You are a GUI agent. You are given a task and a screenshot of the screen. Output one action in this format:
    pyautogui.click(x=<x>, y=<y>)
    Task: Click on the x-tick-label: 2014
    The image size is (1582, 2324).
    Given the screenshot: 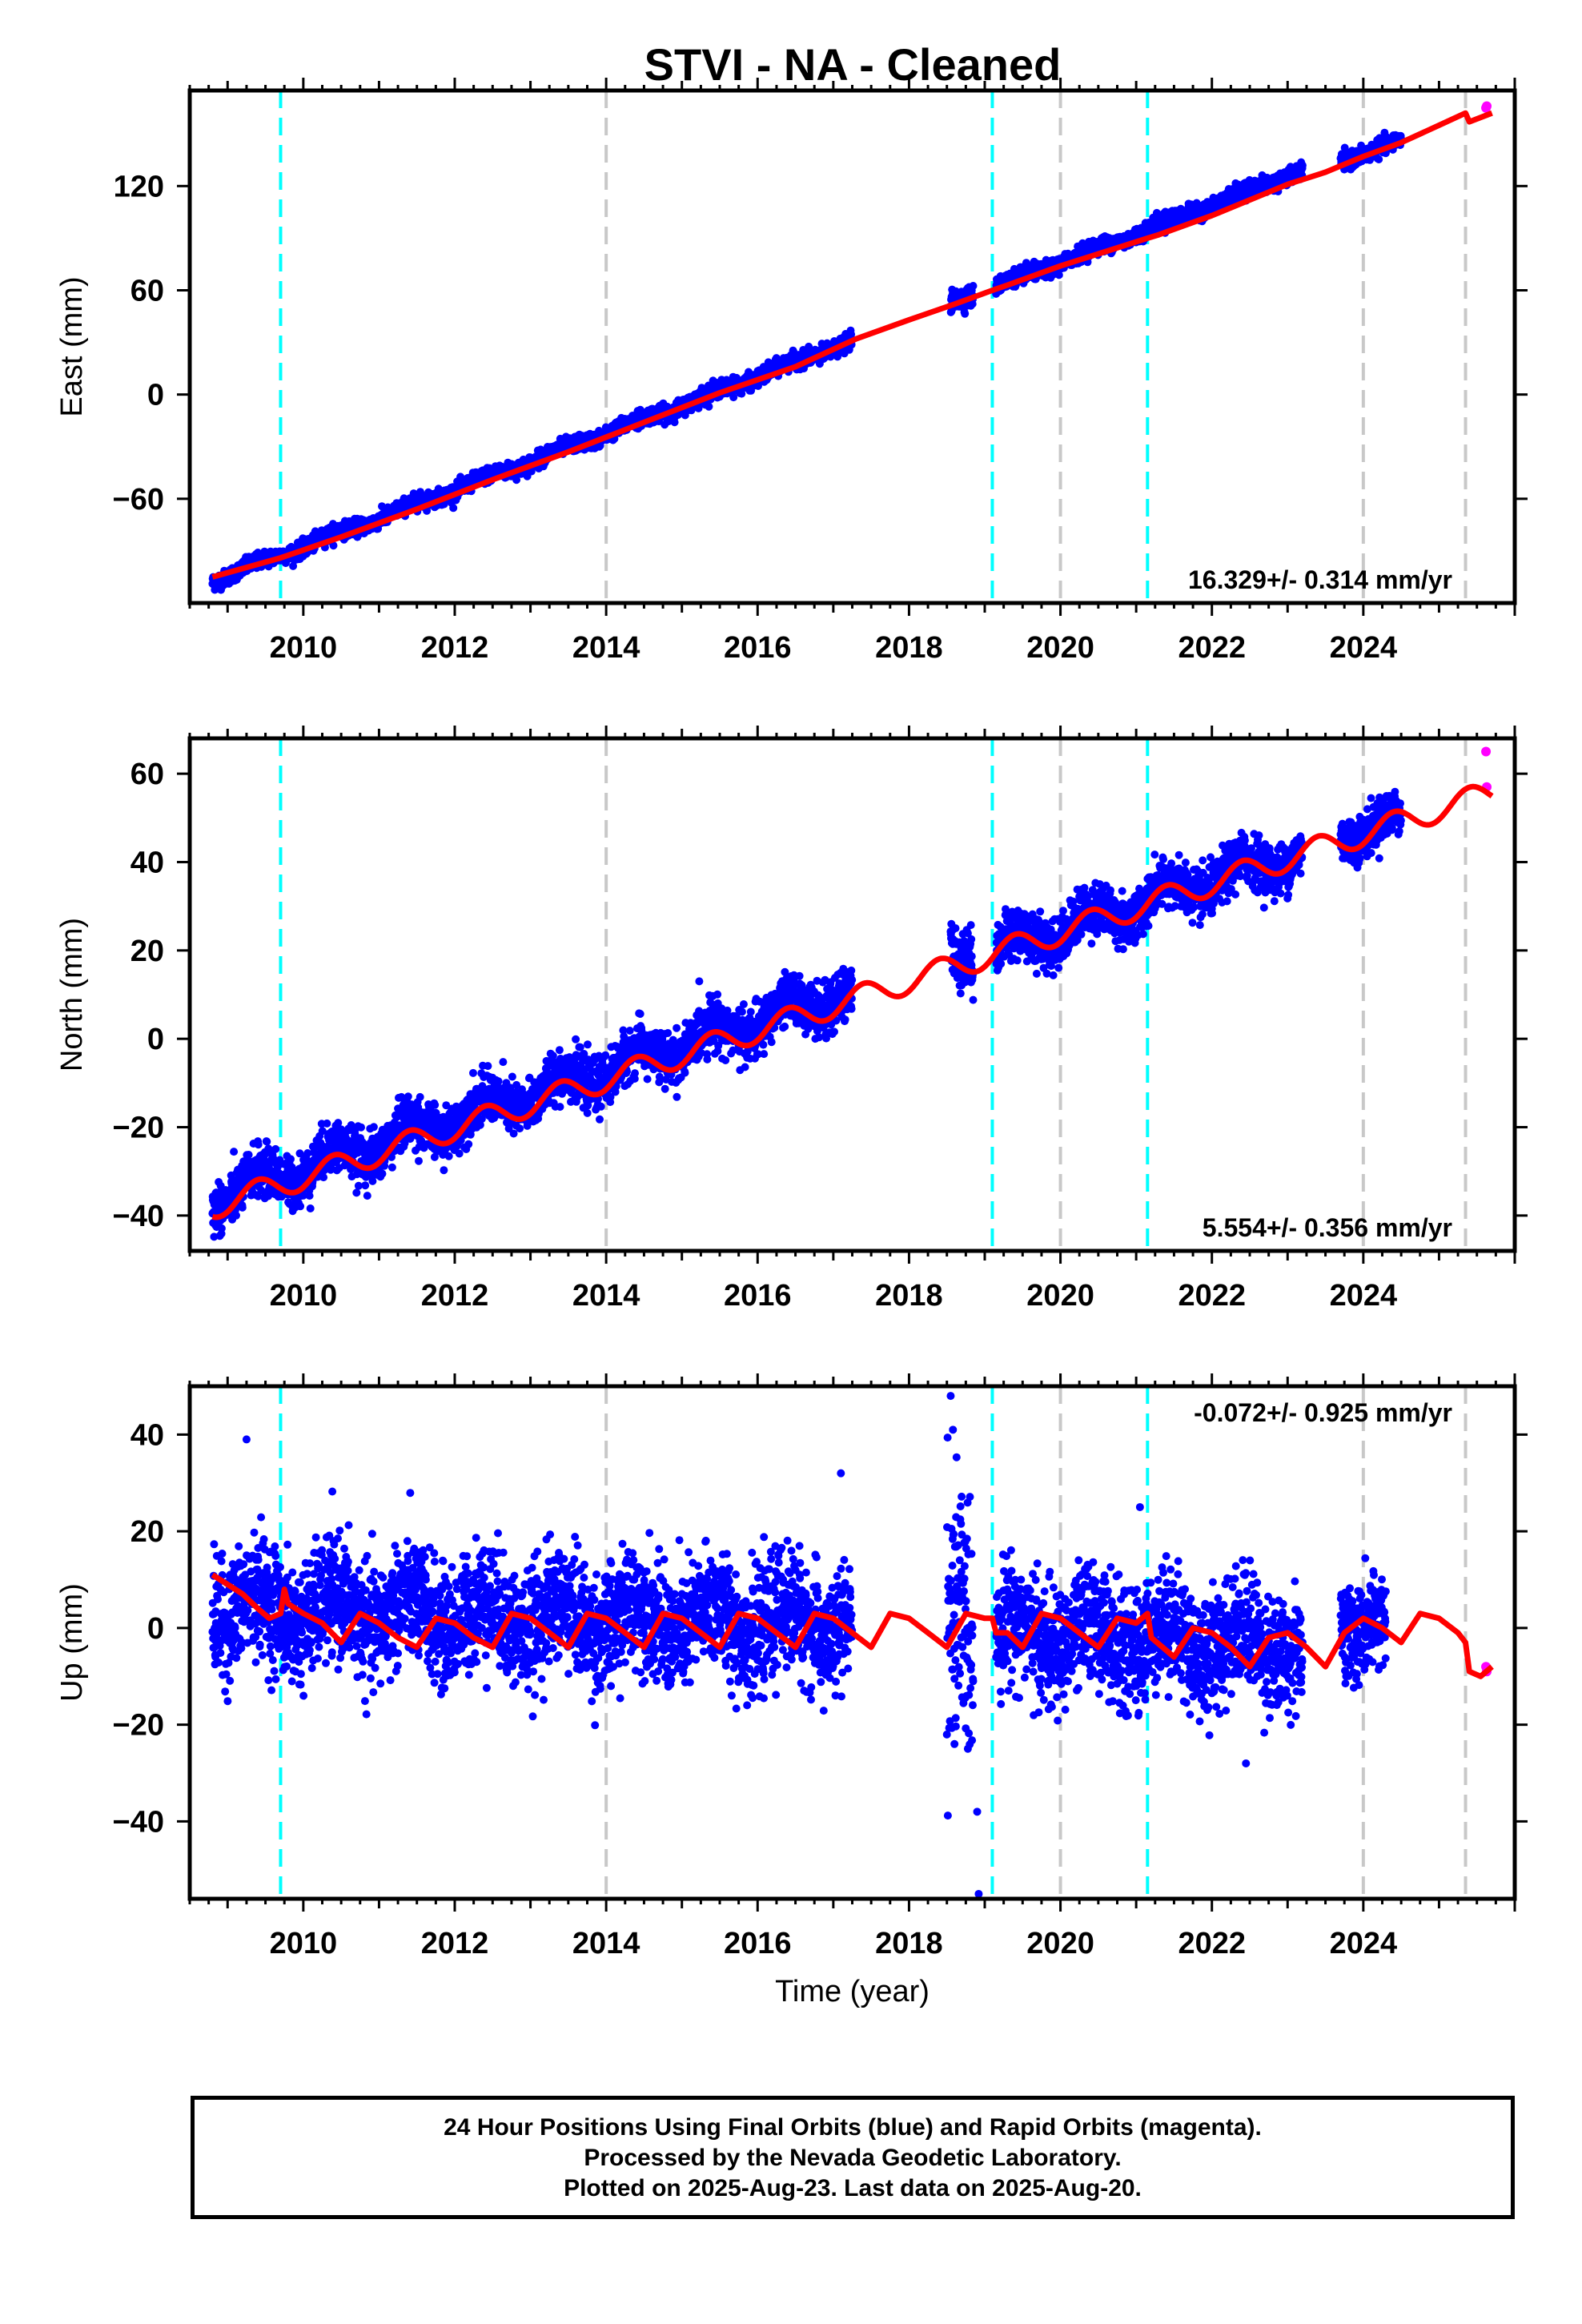 What is the action you would take?
    pyautogui.click(x=606, y=648)
    